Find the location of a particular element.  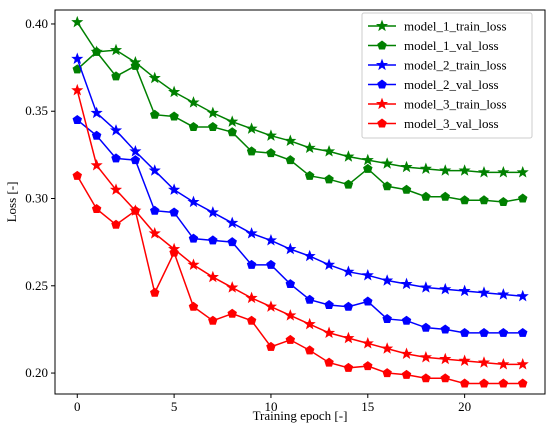

legend-item: model_3_train_loss is located at coordinates (437, 104).